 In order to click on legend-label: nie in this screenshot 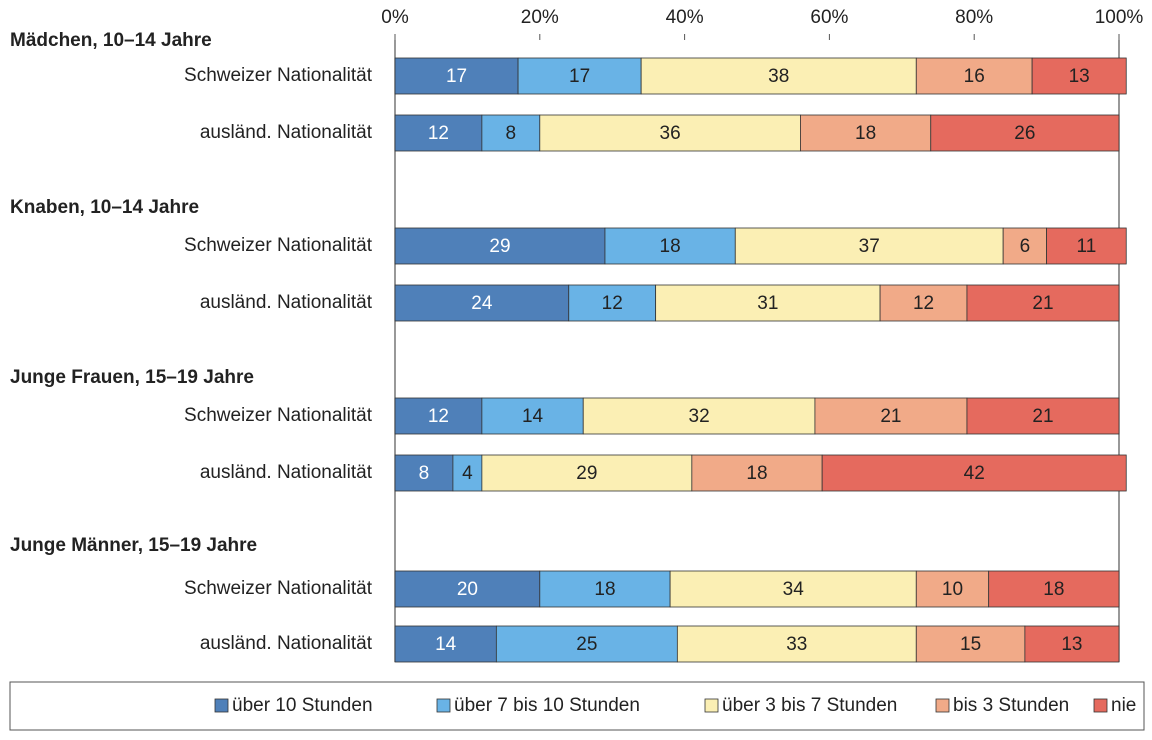, I will do `click(1123, 705)`.